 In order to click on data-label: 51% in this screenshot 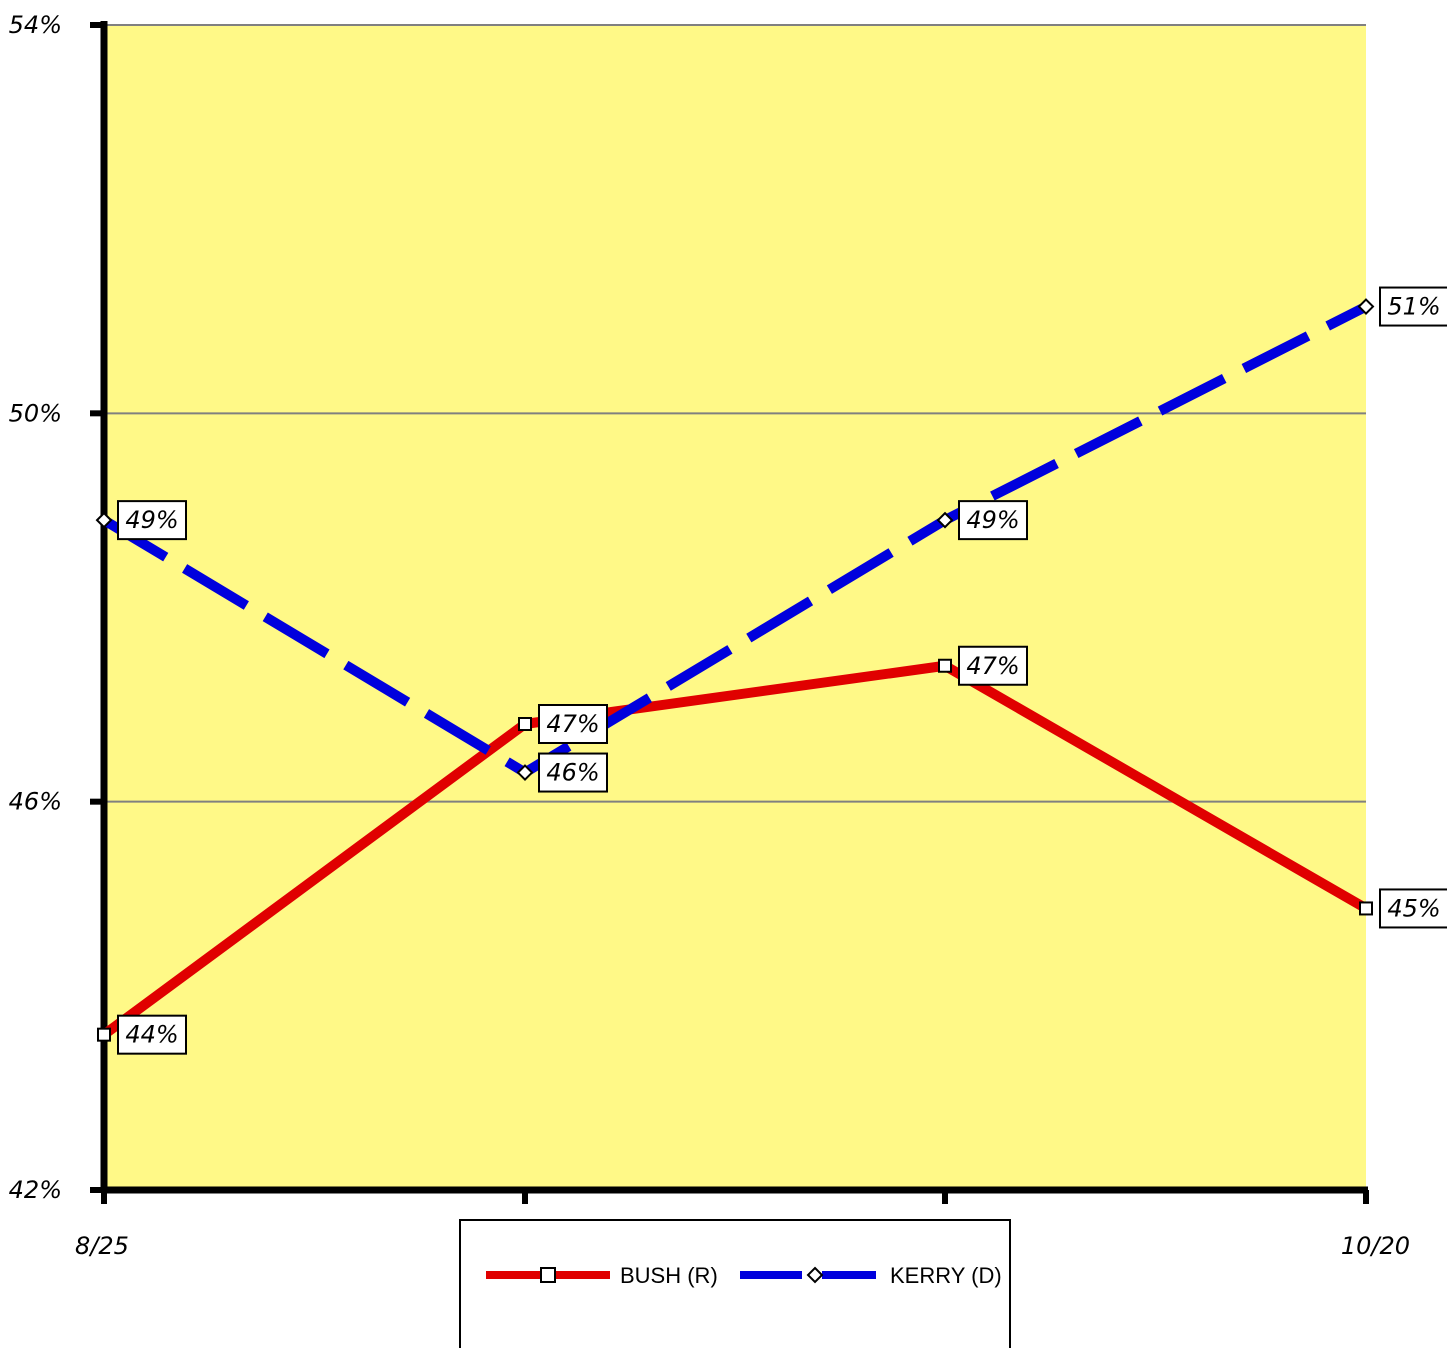, I will do `click(1413, 307)`.